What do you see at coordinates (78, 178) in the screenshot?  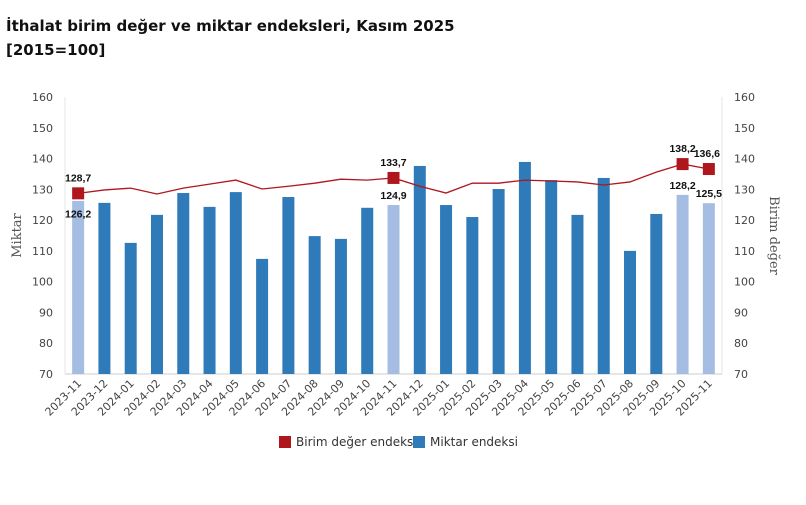 I see `data-label-birim-deger: 128,7` at bounding box center [78, 178].